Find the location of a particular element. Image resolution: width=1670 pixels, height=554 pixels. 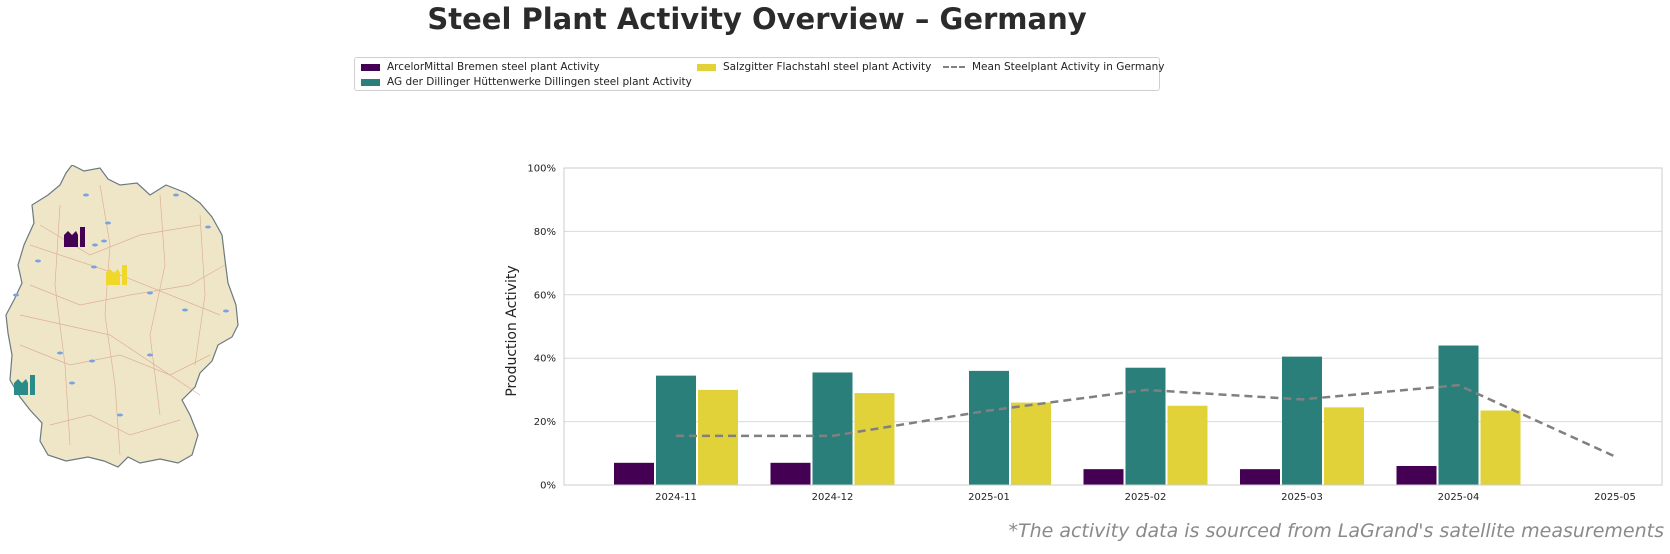

bars is located at coordinates (1067, 415).